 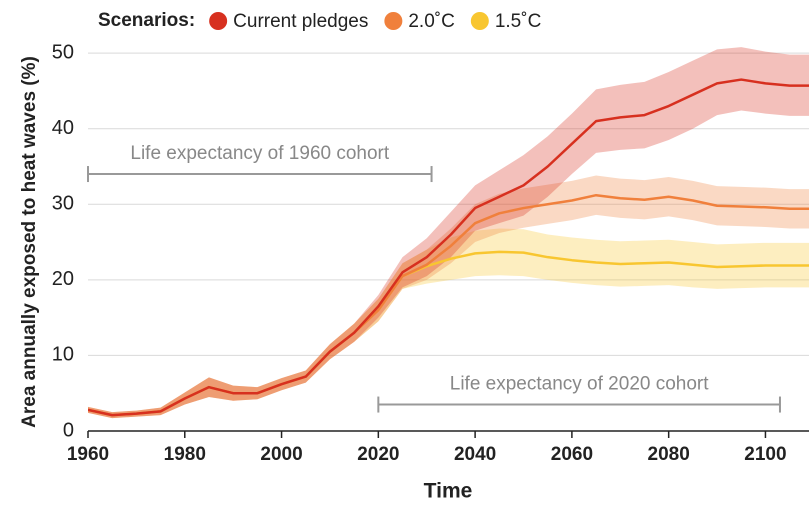 I want to click on y-tick-label: 40, so click(x=63, y=128).